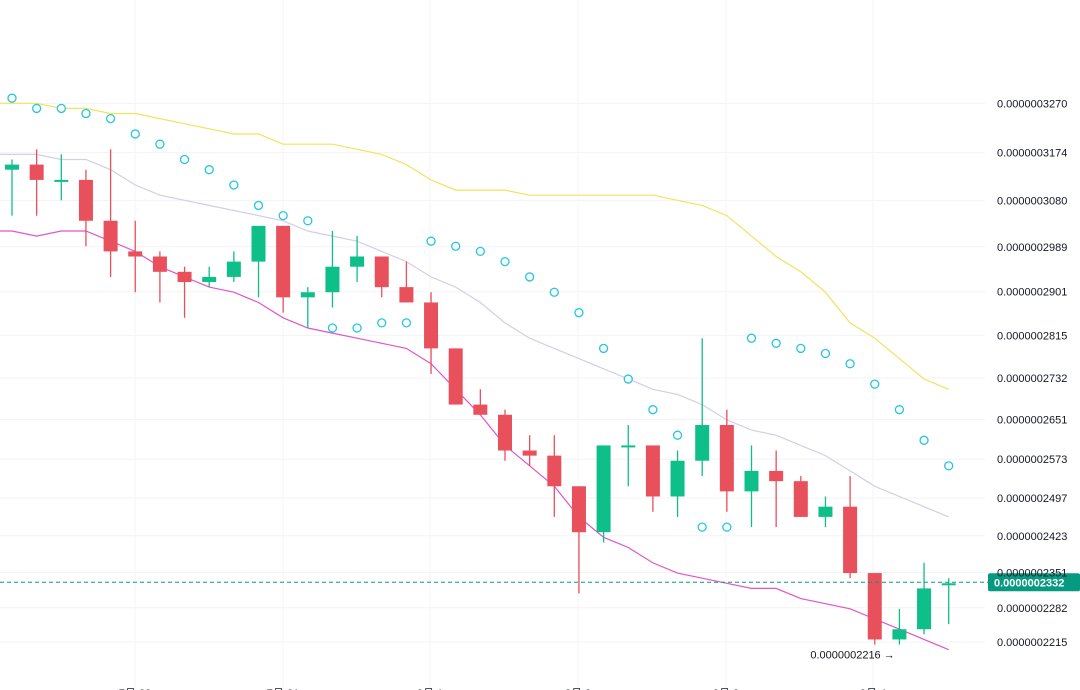  I want to click on x-axis: 7月 28 7月 31 8月 1 8月 2 8月 3 8月 4, so click(502, 689).